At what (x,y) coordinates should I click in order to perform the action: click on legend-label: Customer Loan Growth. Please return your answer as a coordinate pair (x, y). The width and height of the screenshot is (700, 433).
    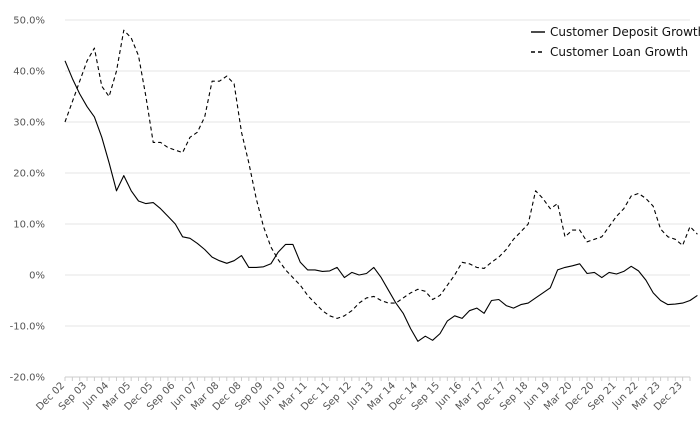
    Looking at the image, I should click on (619, 52).